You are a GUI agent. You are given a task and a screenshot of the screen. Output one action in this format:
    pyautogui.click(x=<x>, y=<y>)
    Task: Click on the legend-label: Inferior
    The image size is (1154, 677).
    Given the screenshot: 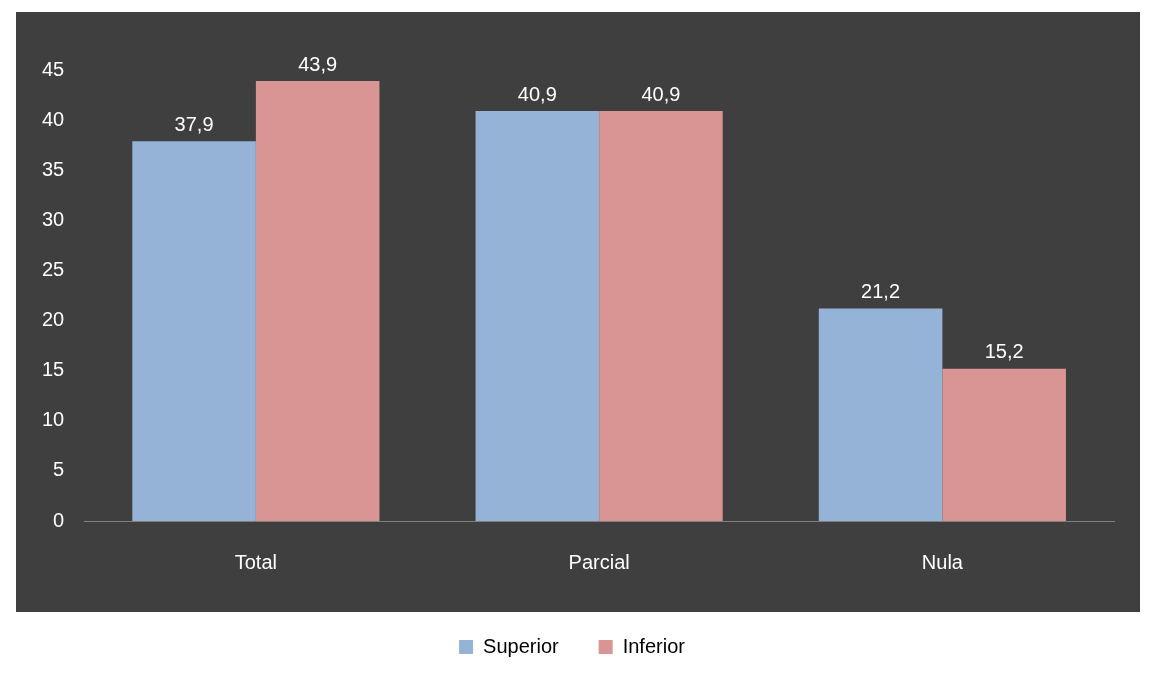 What is the action you would take?
    pyautogui.click(x=654, y=645)
    